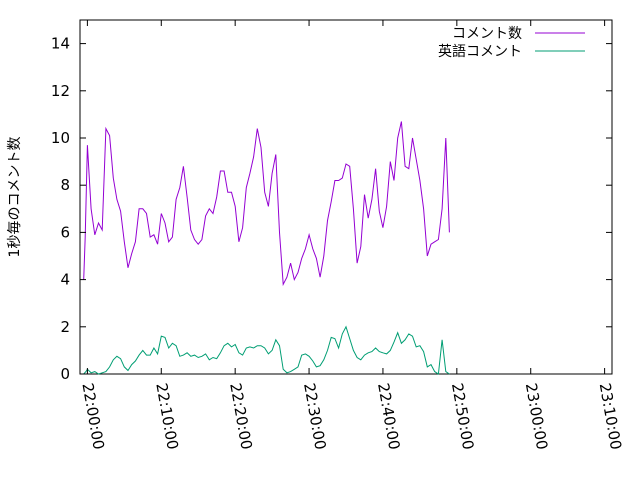 The height and width of the screenshot is (480, 640). Describe the element at coordinates (60, 91) in the screenshot. I see `y-tick-label: 12` at that location.